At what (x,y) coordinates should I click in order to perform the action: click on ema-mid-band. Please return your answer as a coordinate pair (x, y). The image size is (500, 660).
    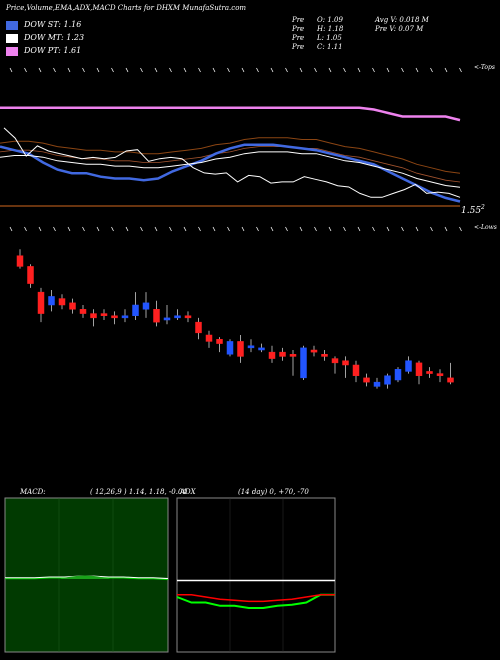
    Looking at the image, I should click on (230, 164).